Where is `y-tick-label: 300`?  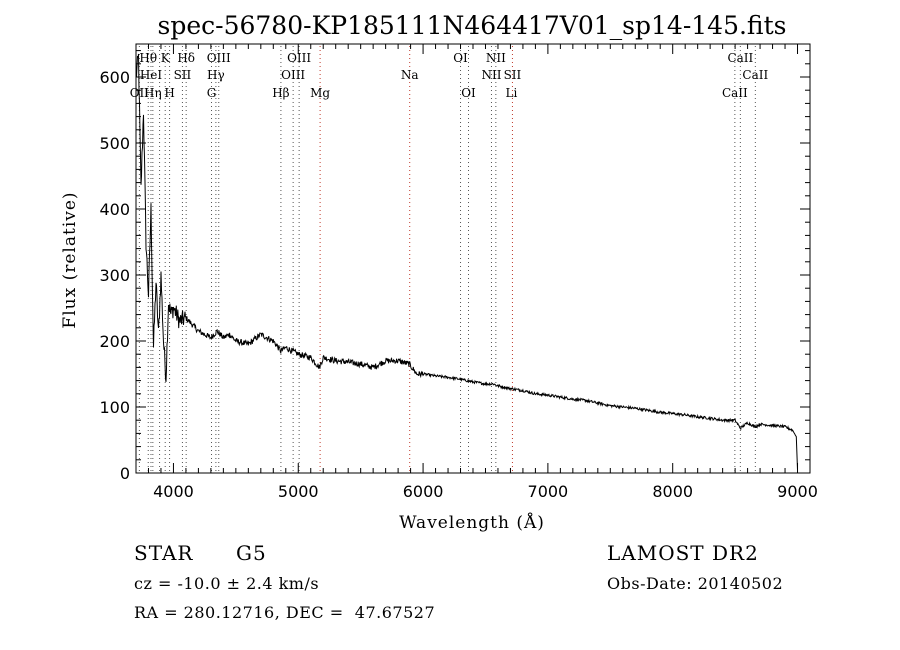 y-tick-label: 300 is located at coordinates (114, 275).